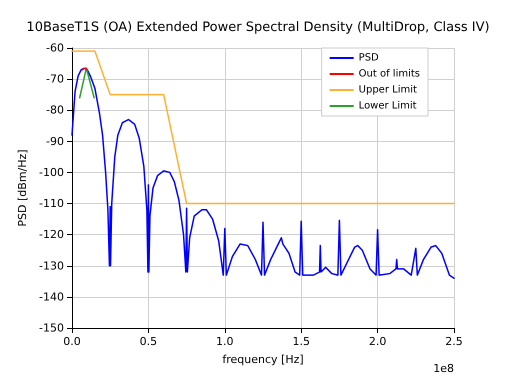 Image resolution: width=516 pixels, height=386 pixels. Describe the element at coordinates (263, 359) in the screenshot. I see `x-axis-title: frequency [Hz]` at that location.